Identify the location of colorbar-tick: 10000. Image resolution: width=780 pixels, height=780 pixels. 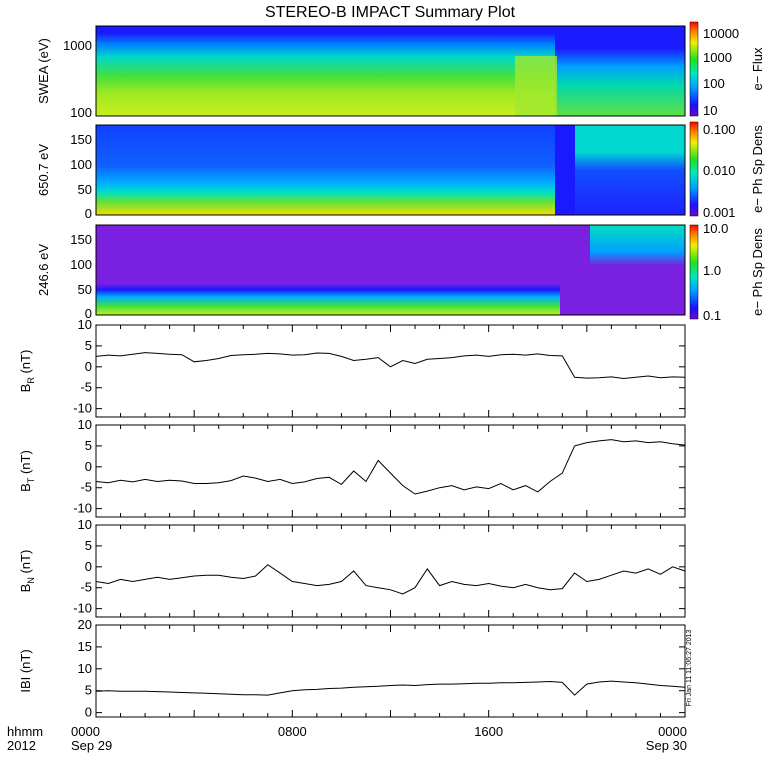
(721, 33).